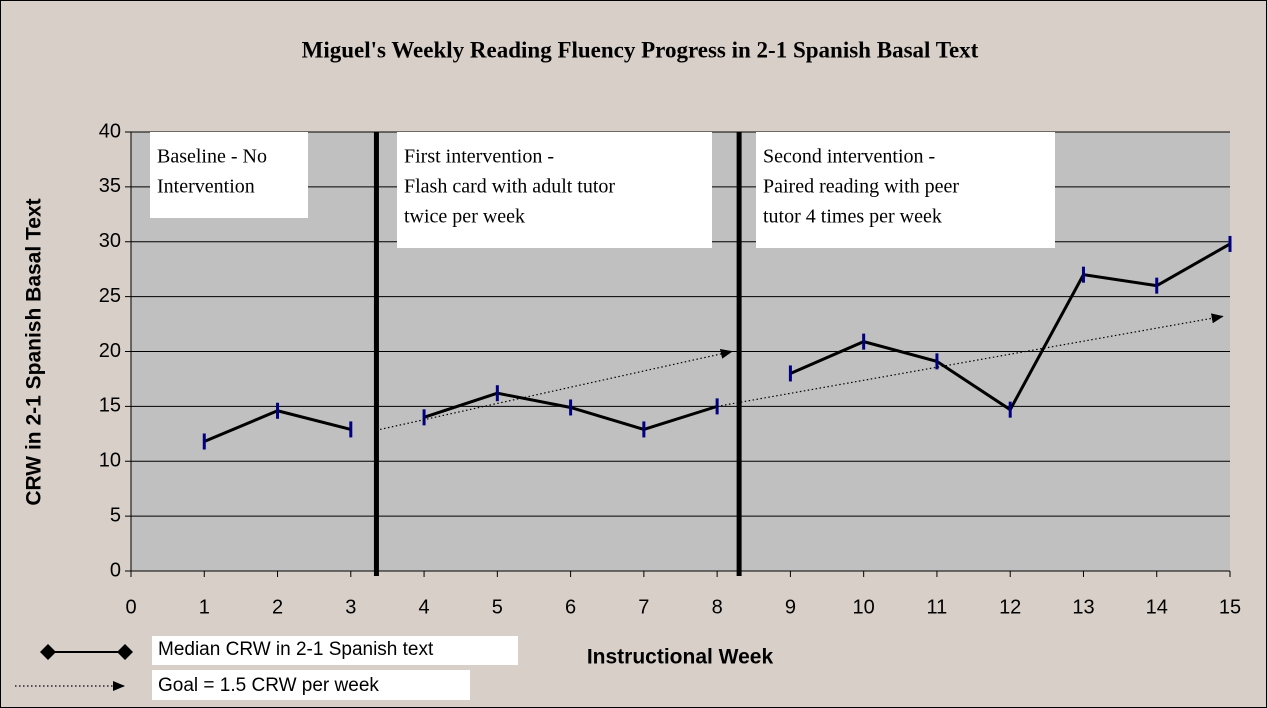 The width and height of the screenshot is (1267, 708). Describe the element at coordinates (1230, 607) in the screenshot. I see `x-tick-label: 15` at that location.